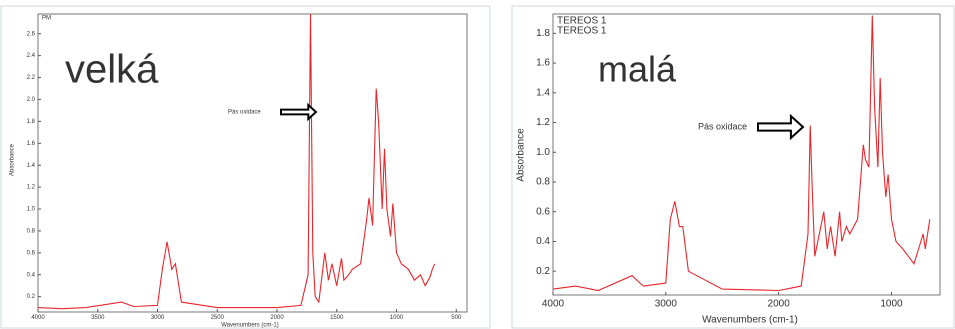 The image size is (955, 329). I want to click on y-tick-label: 2.6, so click(31, 34).